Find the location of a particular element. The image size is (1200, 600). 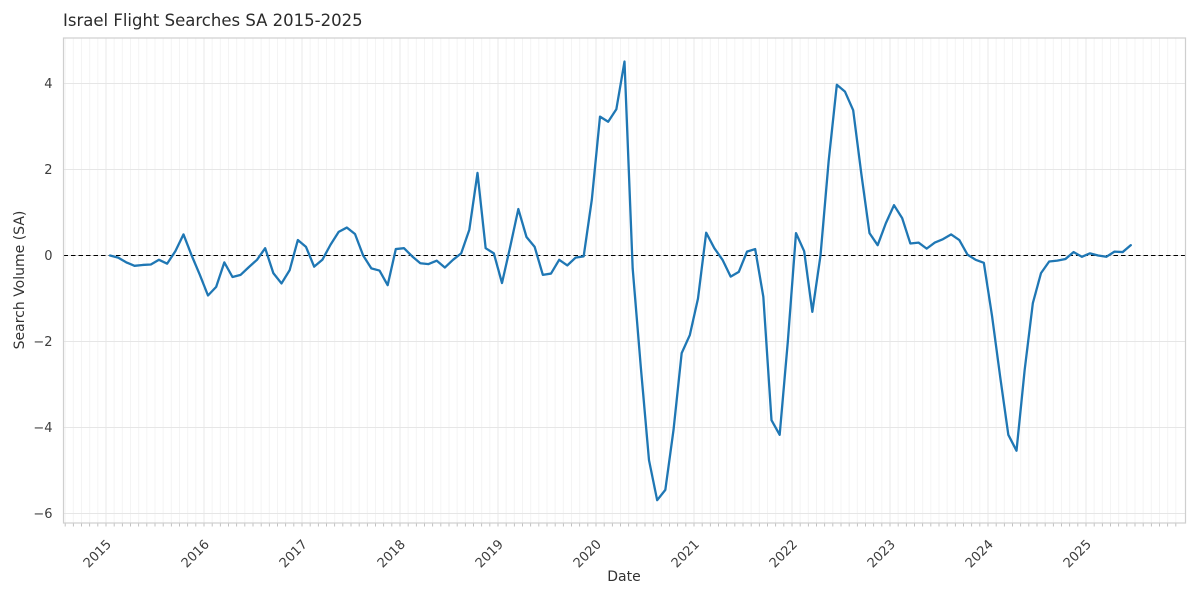

x-tick-label: 2015 is located at coordinates (98, 554).